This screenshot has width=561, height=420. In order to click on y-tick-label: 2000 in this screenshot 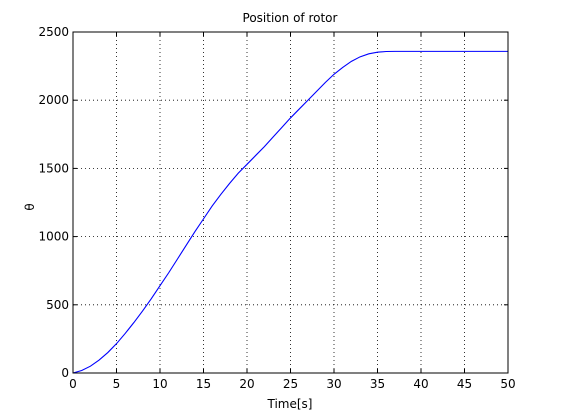, I will do `click(53, 100)`.